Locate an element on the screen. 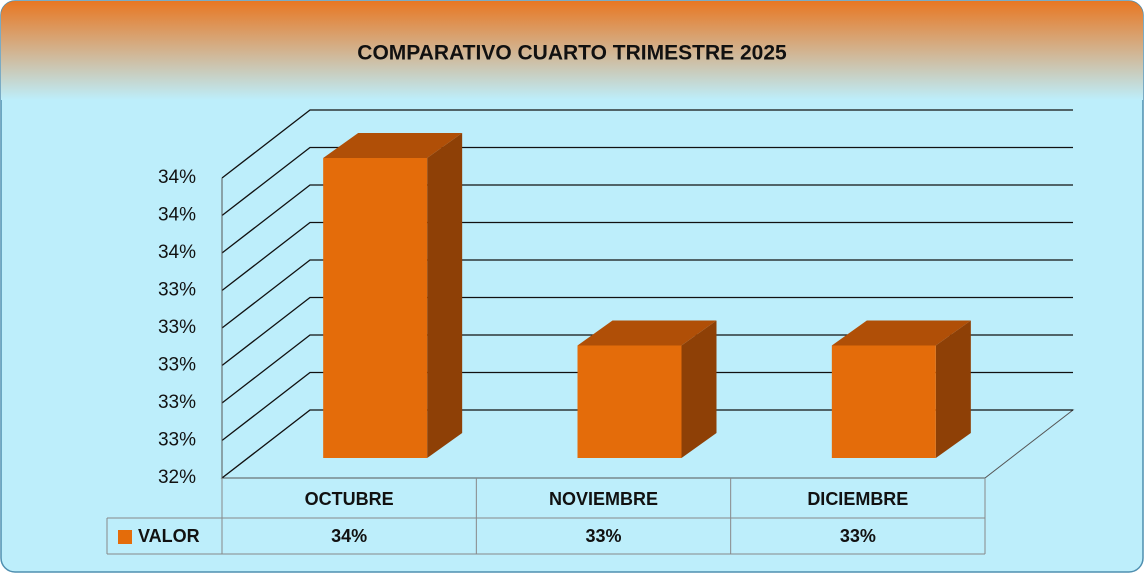 The height and width of the screenshot is (574, 1145). x-tick-label: OCTUBRE is located at coordinates (349, 499).